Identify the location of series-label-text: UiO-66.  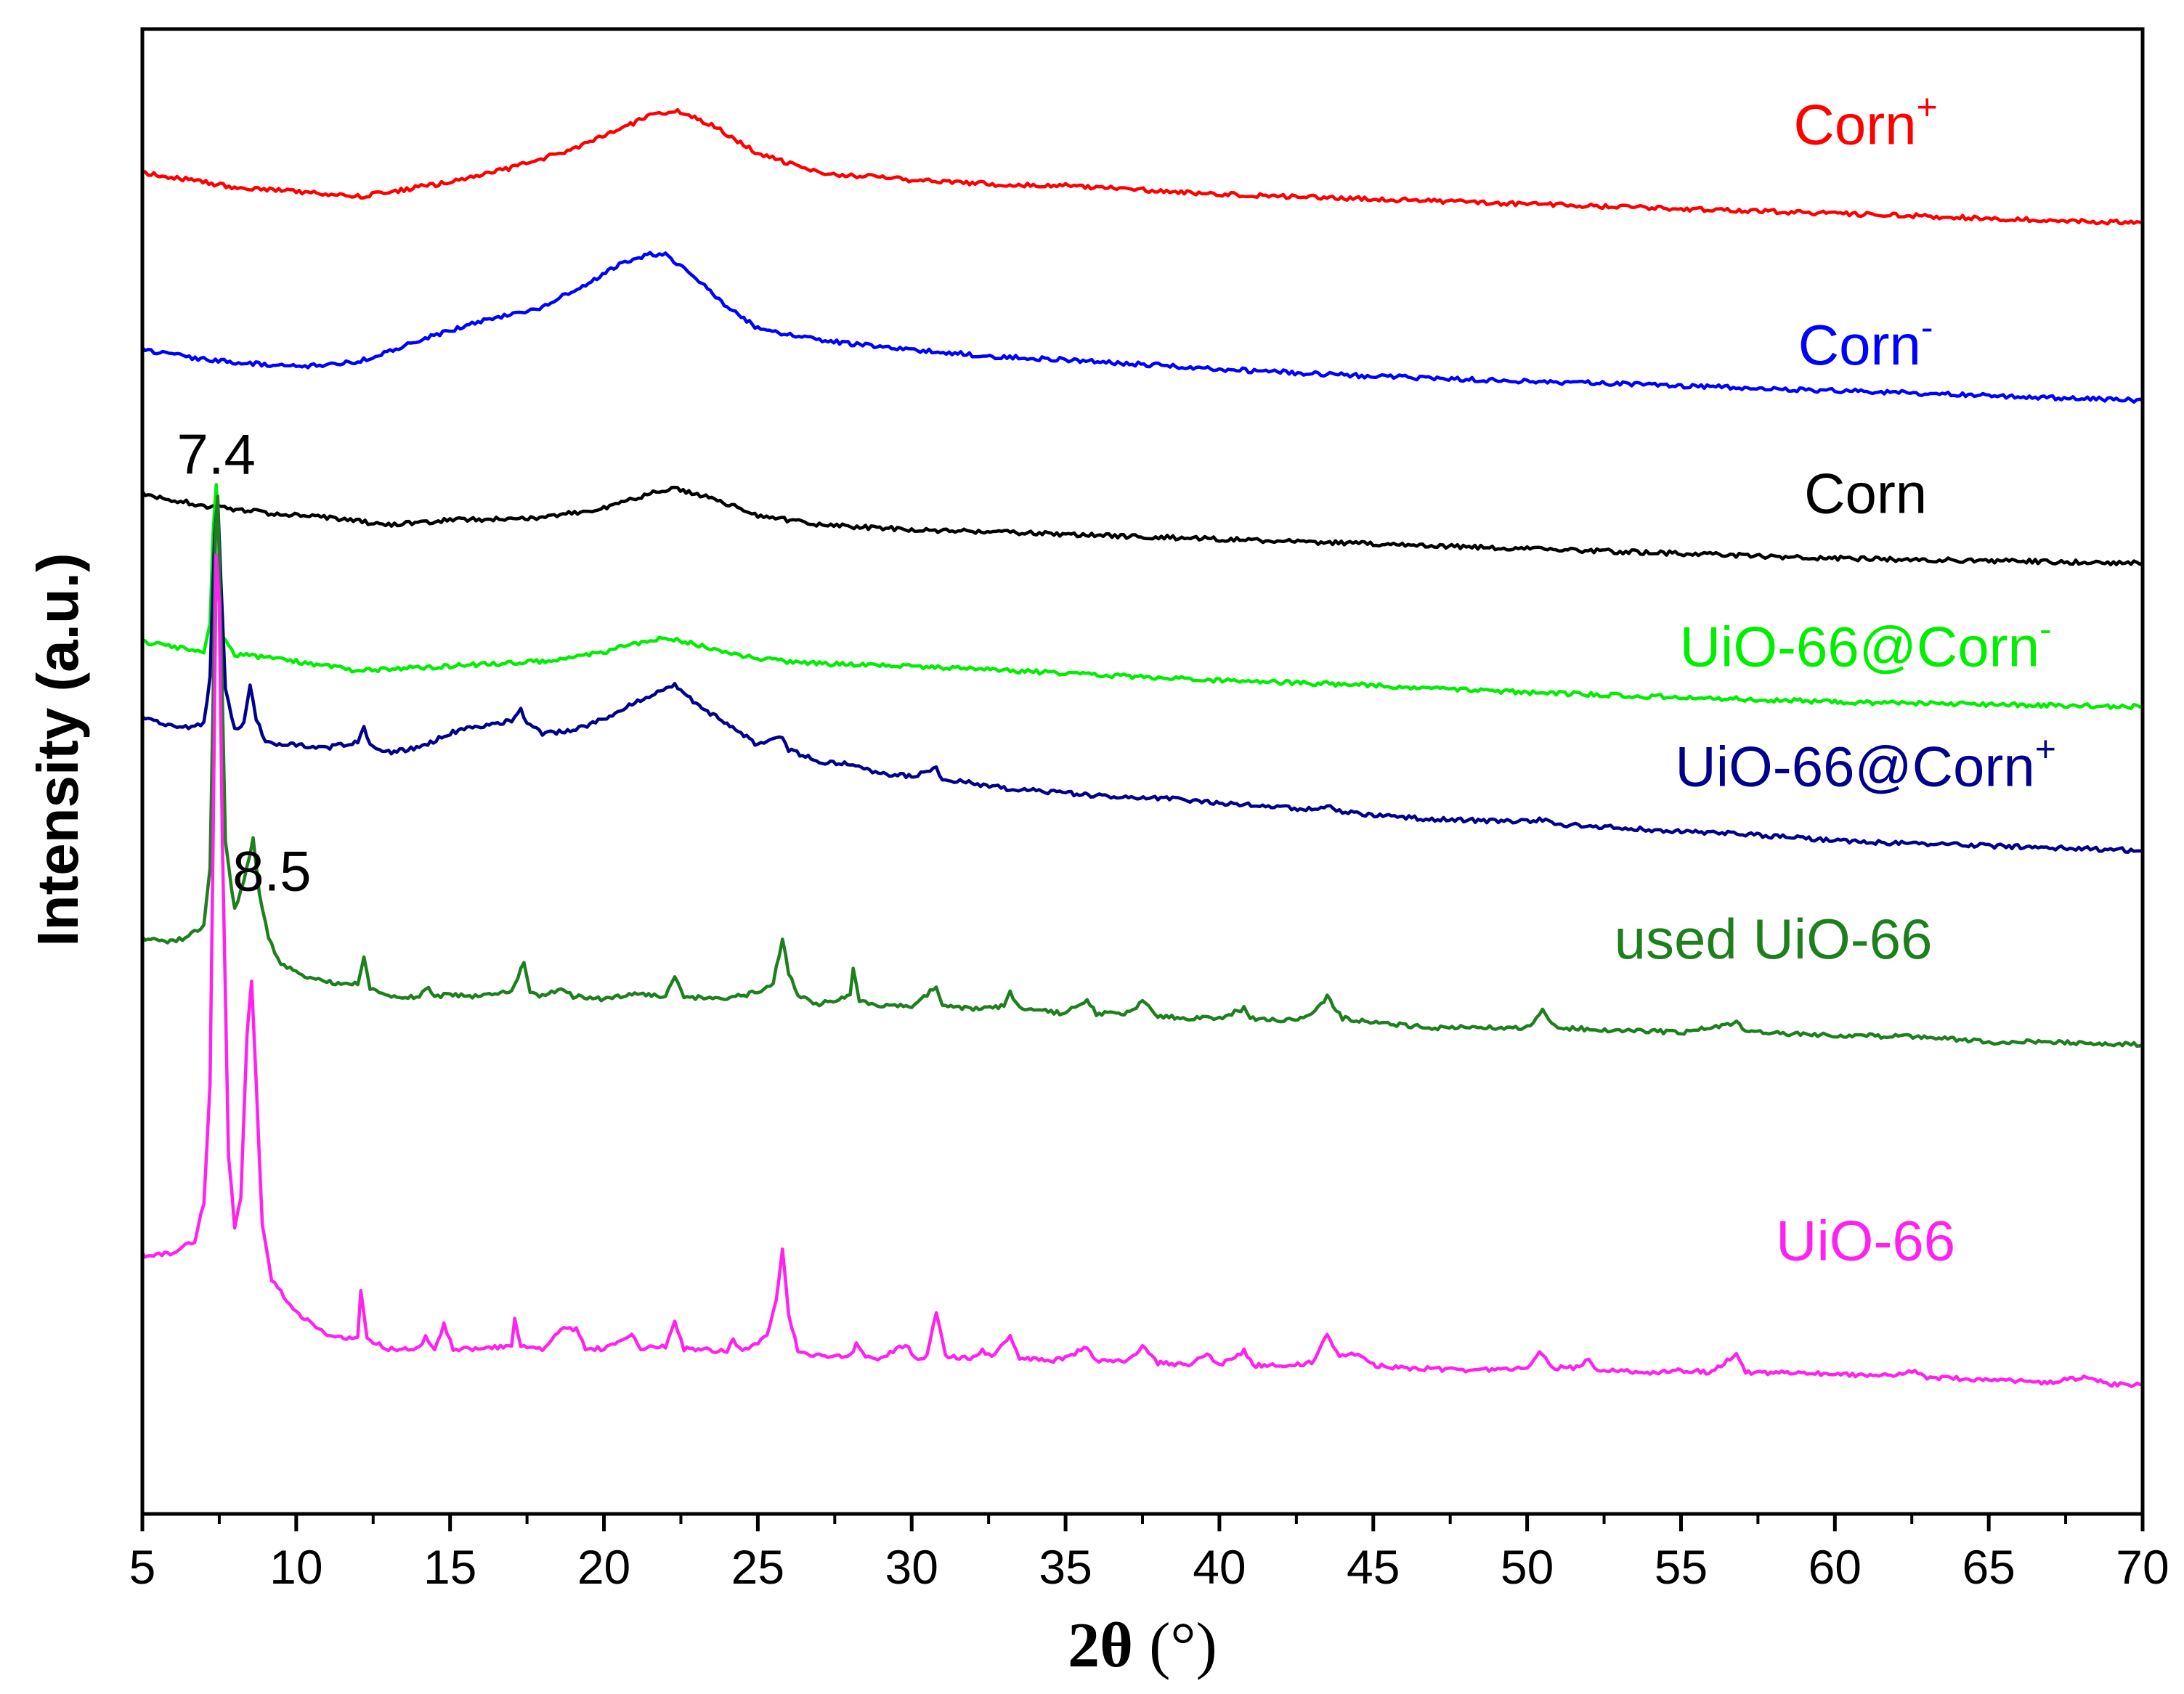
(1865, 1240).